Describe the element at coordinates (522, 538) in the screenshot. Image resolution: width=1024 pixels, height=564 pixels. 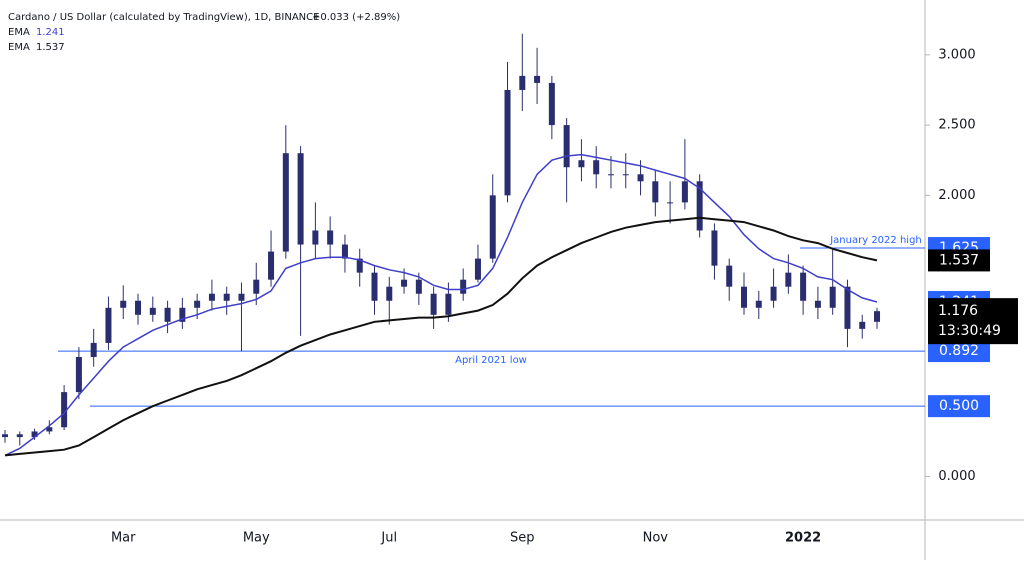
I see `x-tick-label: Sep` at that location.